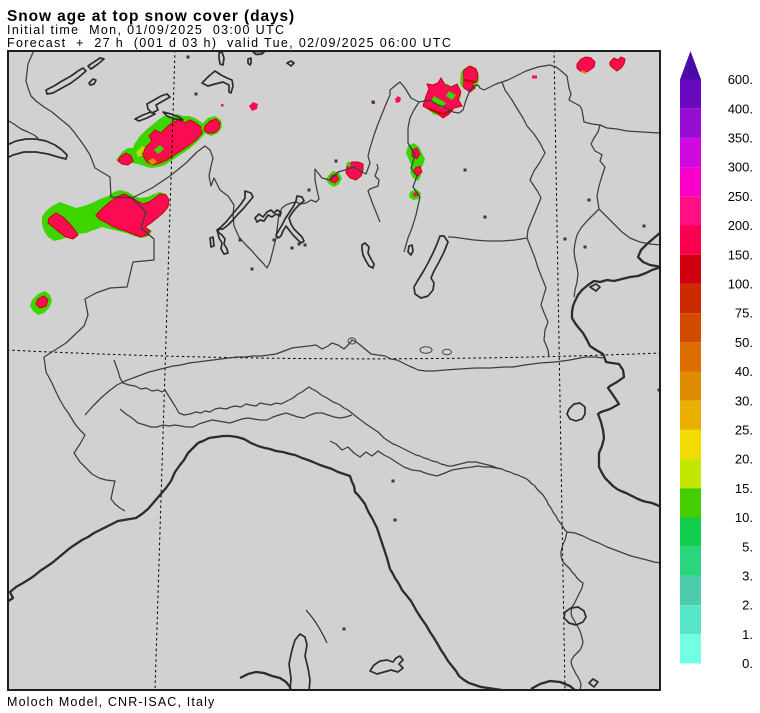  I want to click on svg-text: 1., so click(747, 634).